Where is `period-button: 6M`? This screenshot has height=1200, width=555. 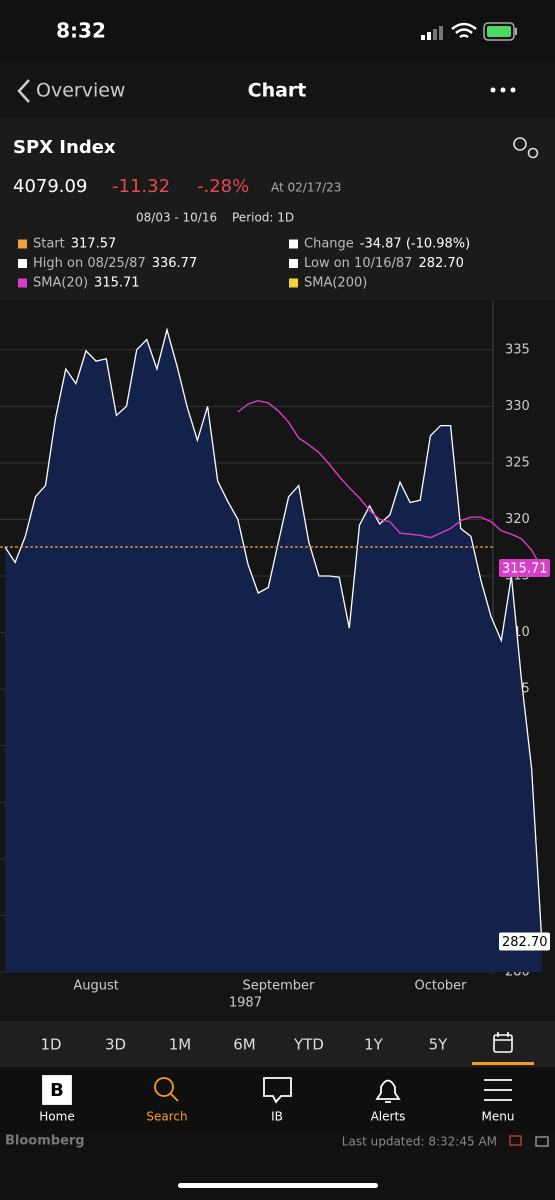
period-button: 6M is located at coordinates (244, 1045).